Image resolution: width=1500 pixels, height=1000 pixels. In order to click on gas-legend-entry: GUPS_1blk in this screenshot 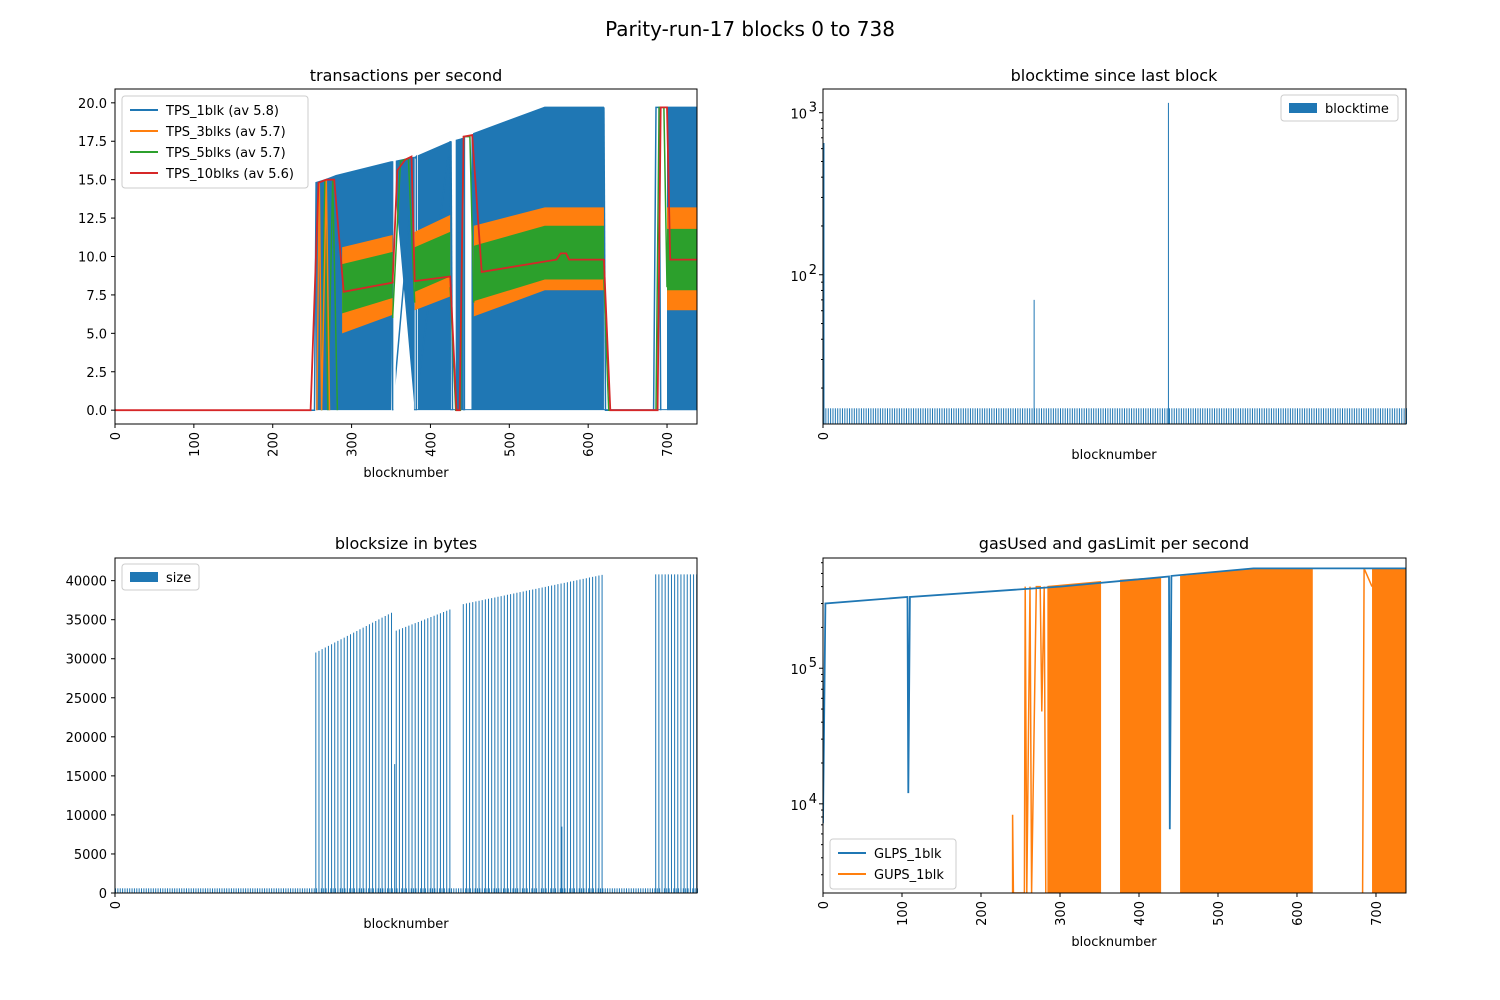, I will do `click(909, 875)`.